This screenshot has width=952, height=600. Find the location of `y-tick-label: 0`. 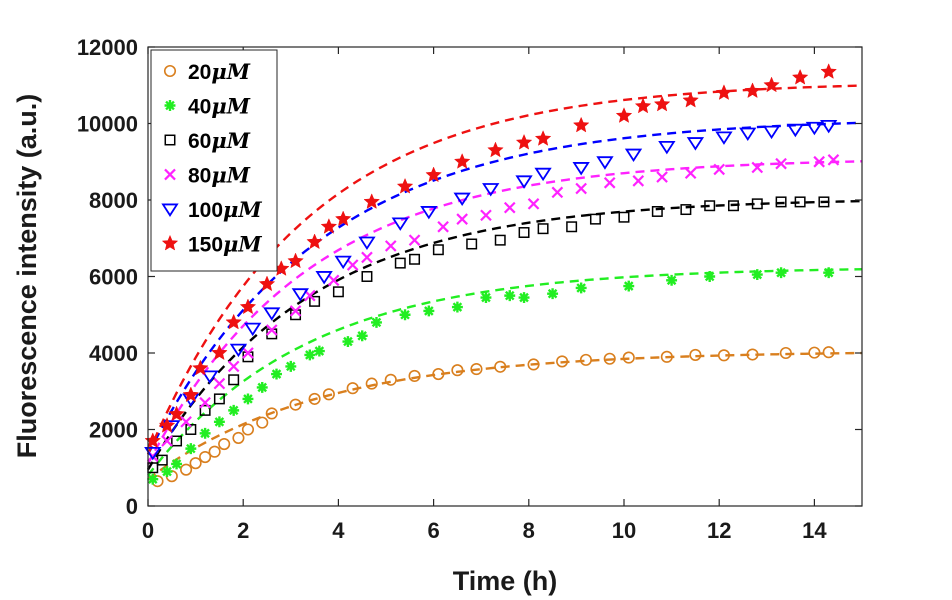

y-tick-label: 0 is located at coordinates (132, 506).